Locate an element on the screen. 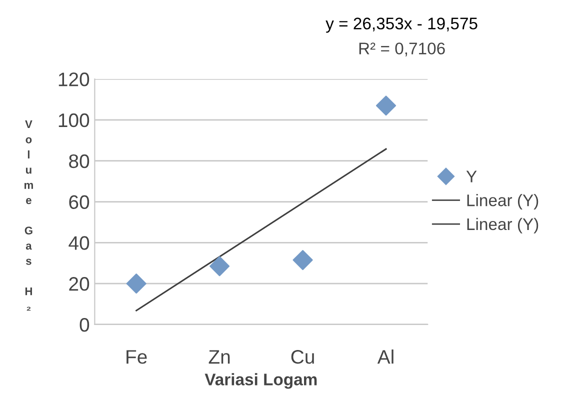 This screenshot has width=574, height=416. y-tick-label: 120 is located at coordinates (74, 79).